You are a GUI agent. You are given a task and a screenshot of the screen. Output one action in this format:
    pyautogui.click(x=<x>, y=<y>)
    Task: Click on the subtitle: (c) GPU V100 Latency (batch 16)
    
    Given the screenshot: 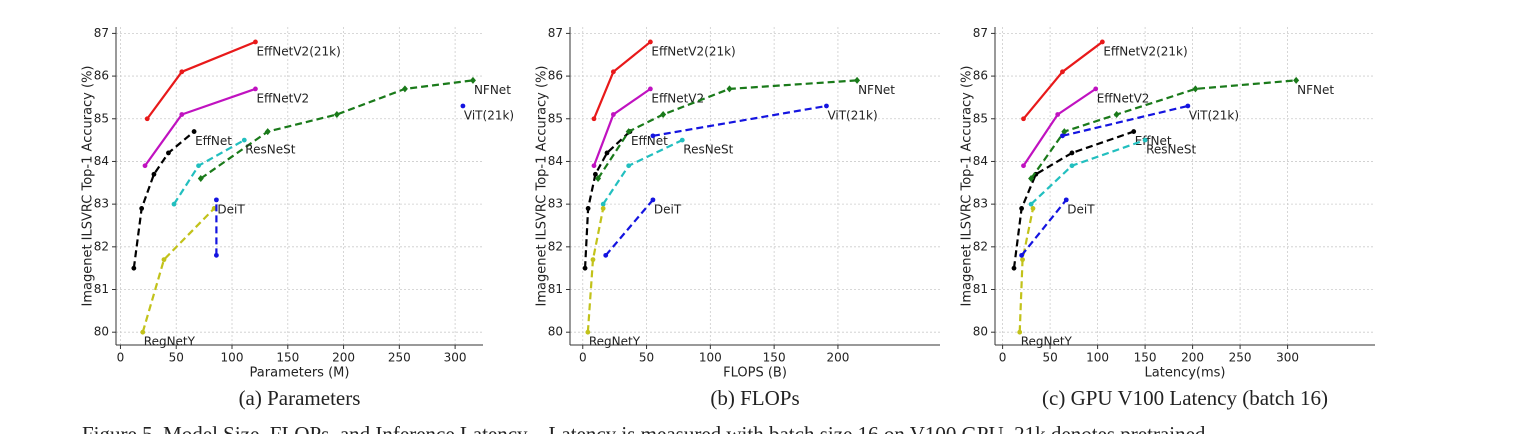 What is the action you would take?
    pyautogui.click(x=1185, y=398)
    